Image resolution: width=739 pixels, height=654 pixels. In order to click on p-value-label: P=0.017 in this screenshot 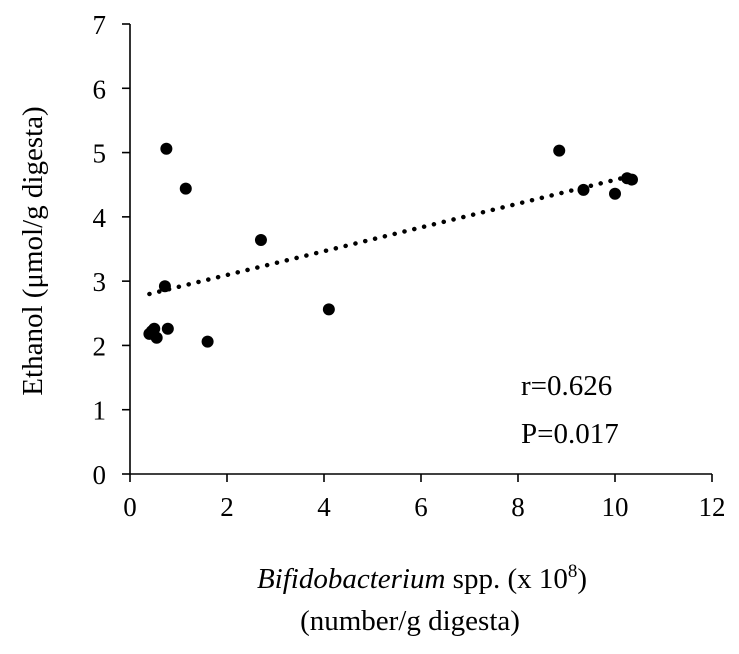, I will do `click(570, 434)`.